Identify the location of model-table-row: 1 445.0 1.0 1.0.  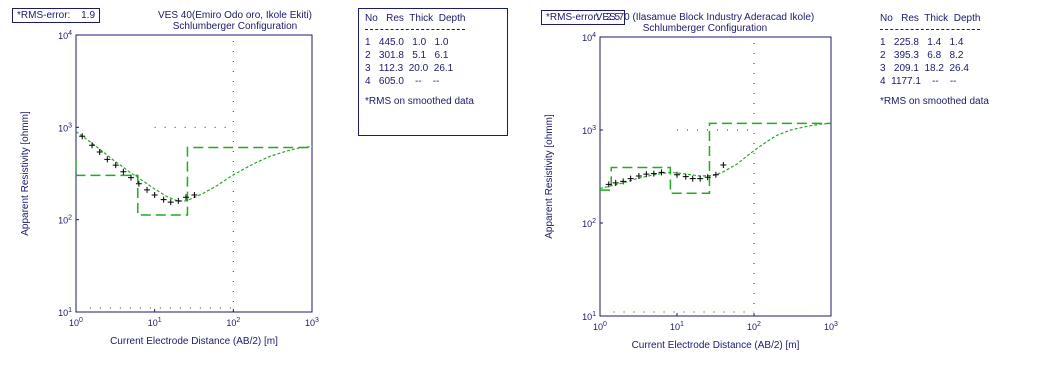
(407, 42).